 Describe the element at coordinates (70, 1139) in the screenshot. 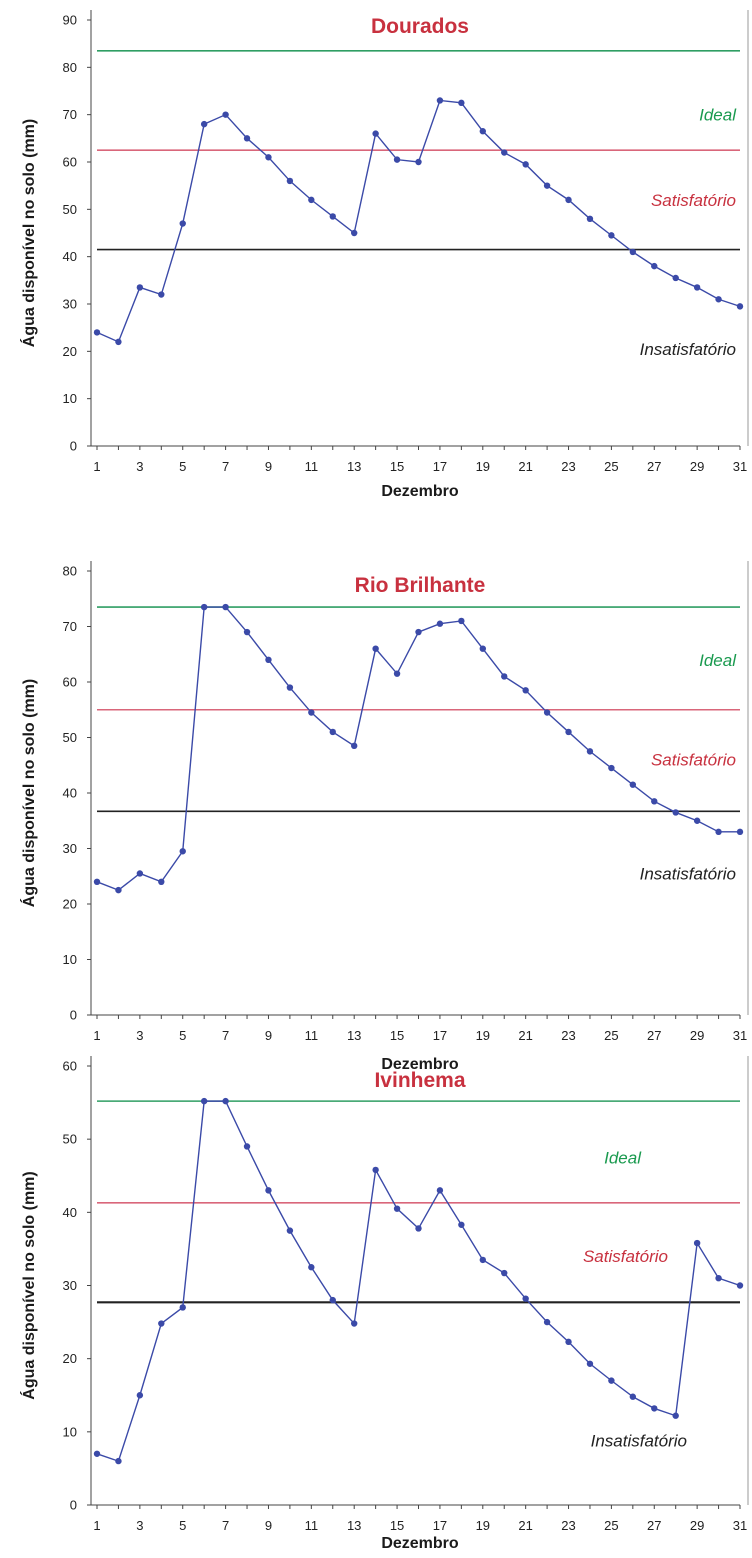

I see `y-tick-label: 50` at that location.